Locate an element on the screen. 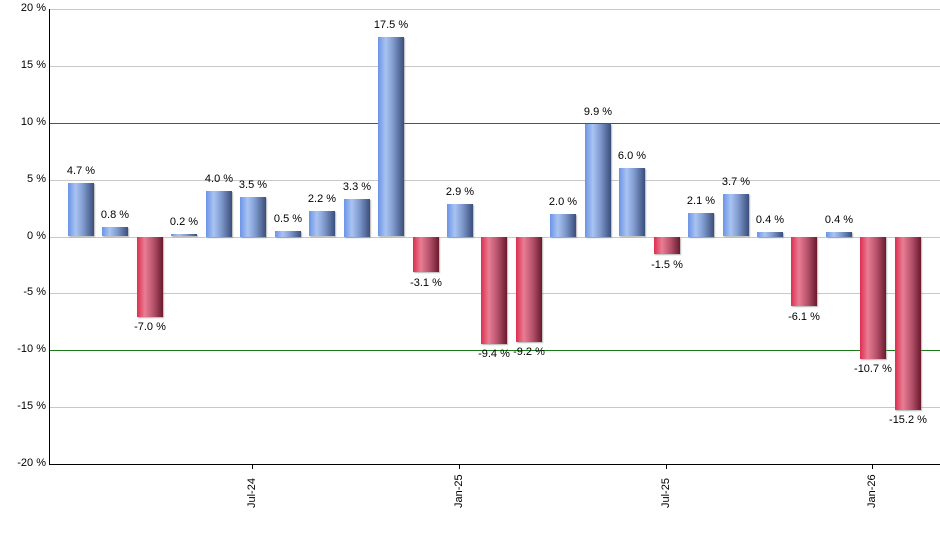 This screenshot has width=940, height=550. bar-value-label: 3.5 % is located at coordinates (253, 185).